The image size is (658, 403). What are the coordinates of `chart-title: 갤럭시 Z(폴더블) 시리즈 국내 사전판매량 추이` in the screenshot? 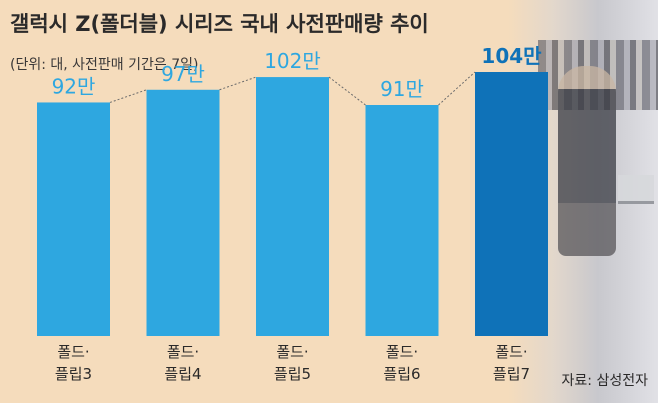 It's located at (219, 24).